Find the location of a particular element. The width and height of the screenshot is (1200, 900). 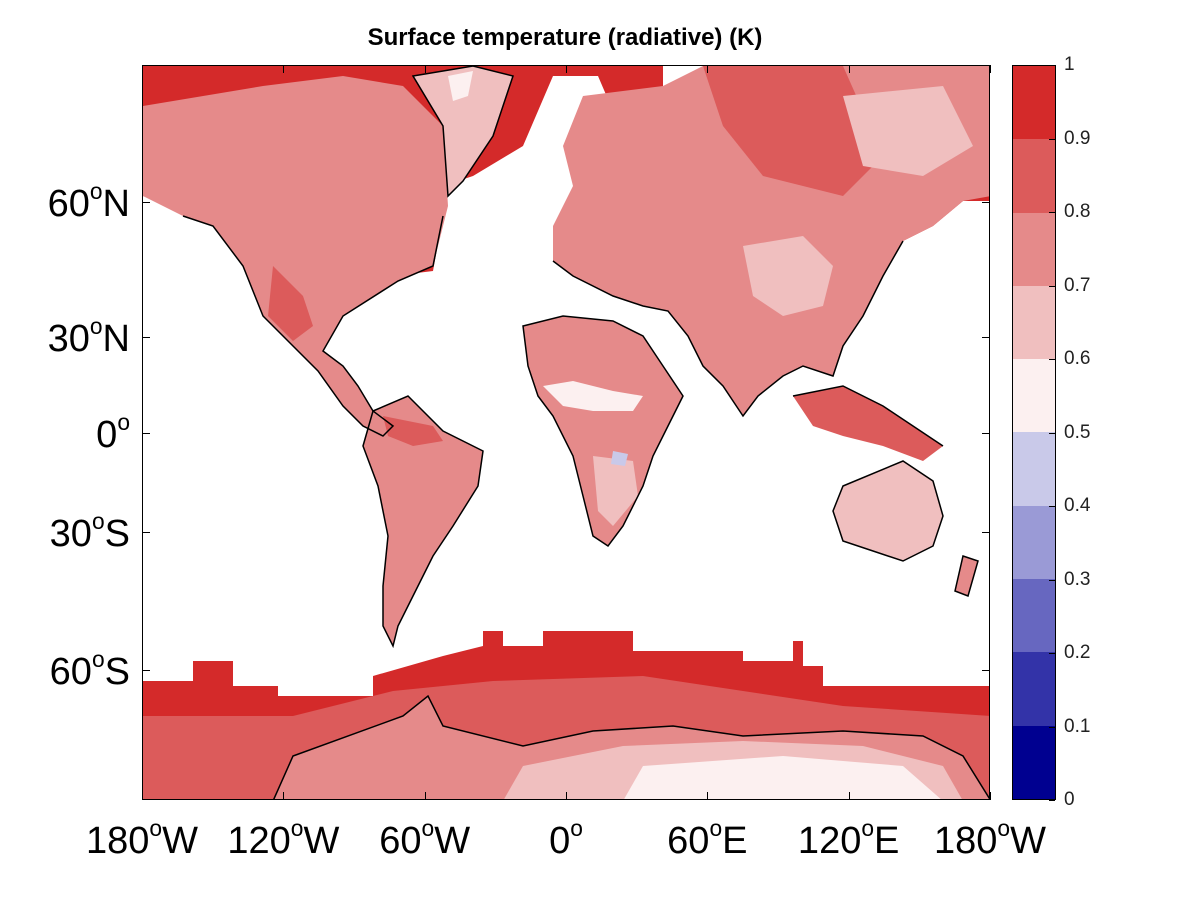

colorbar-tick-label: 0 is located at coordinates (1069, 799).